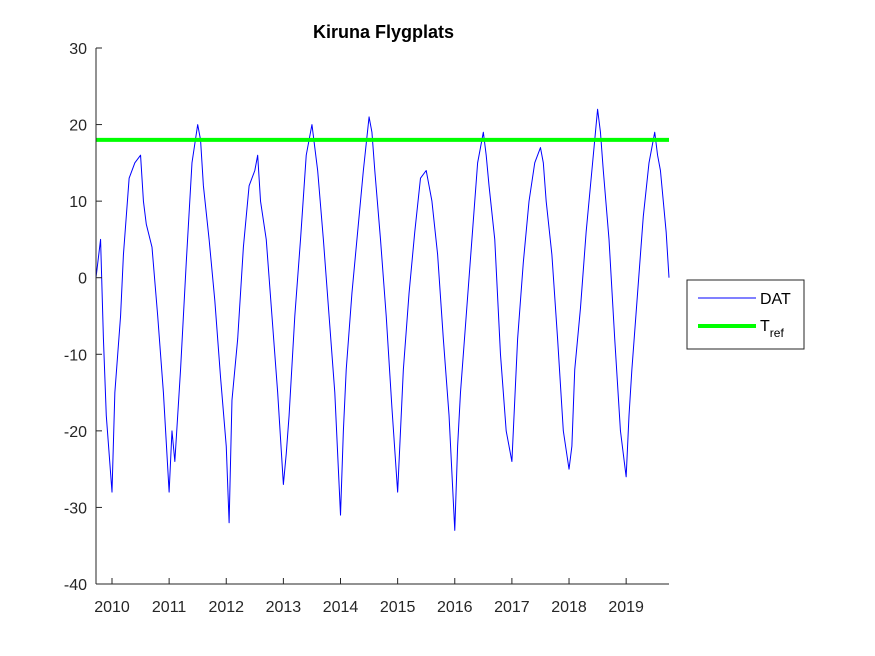 This screenshot has height=656, width=875. What do you see at coordinates (284, 607) in the screenshot?
I see `x-tick-label: 2013` at bounding box center [284, 607].